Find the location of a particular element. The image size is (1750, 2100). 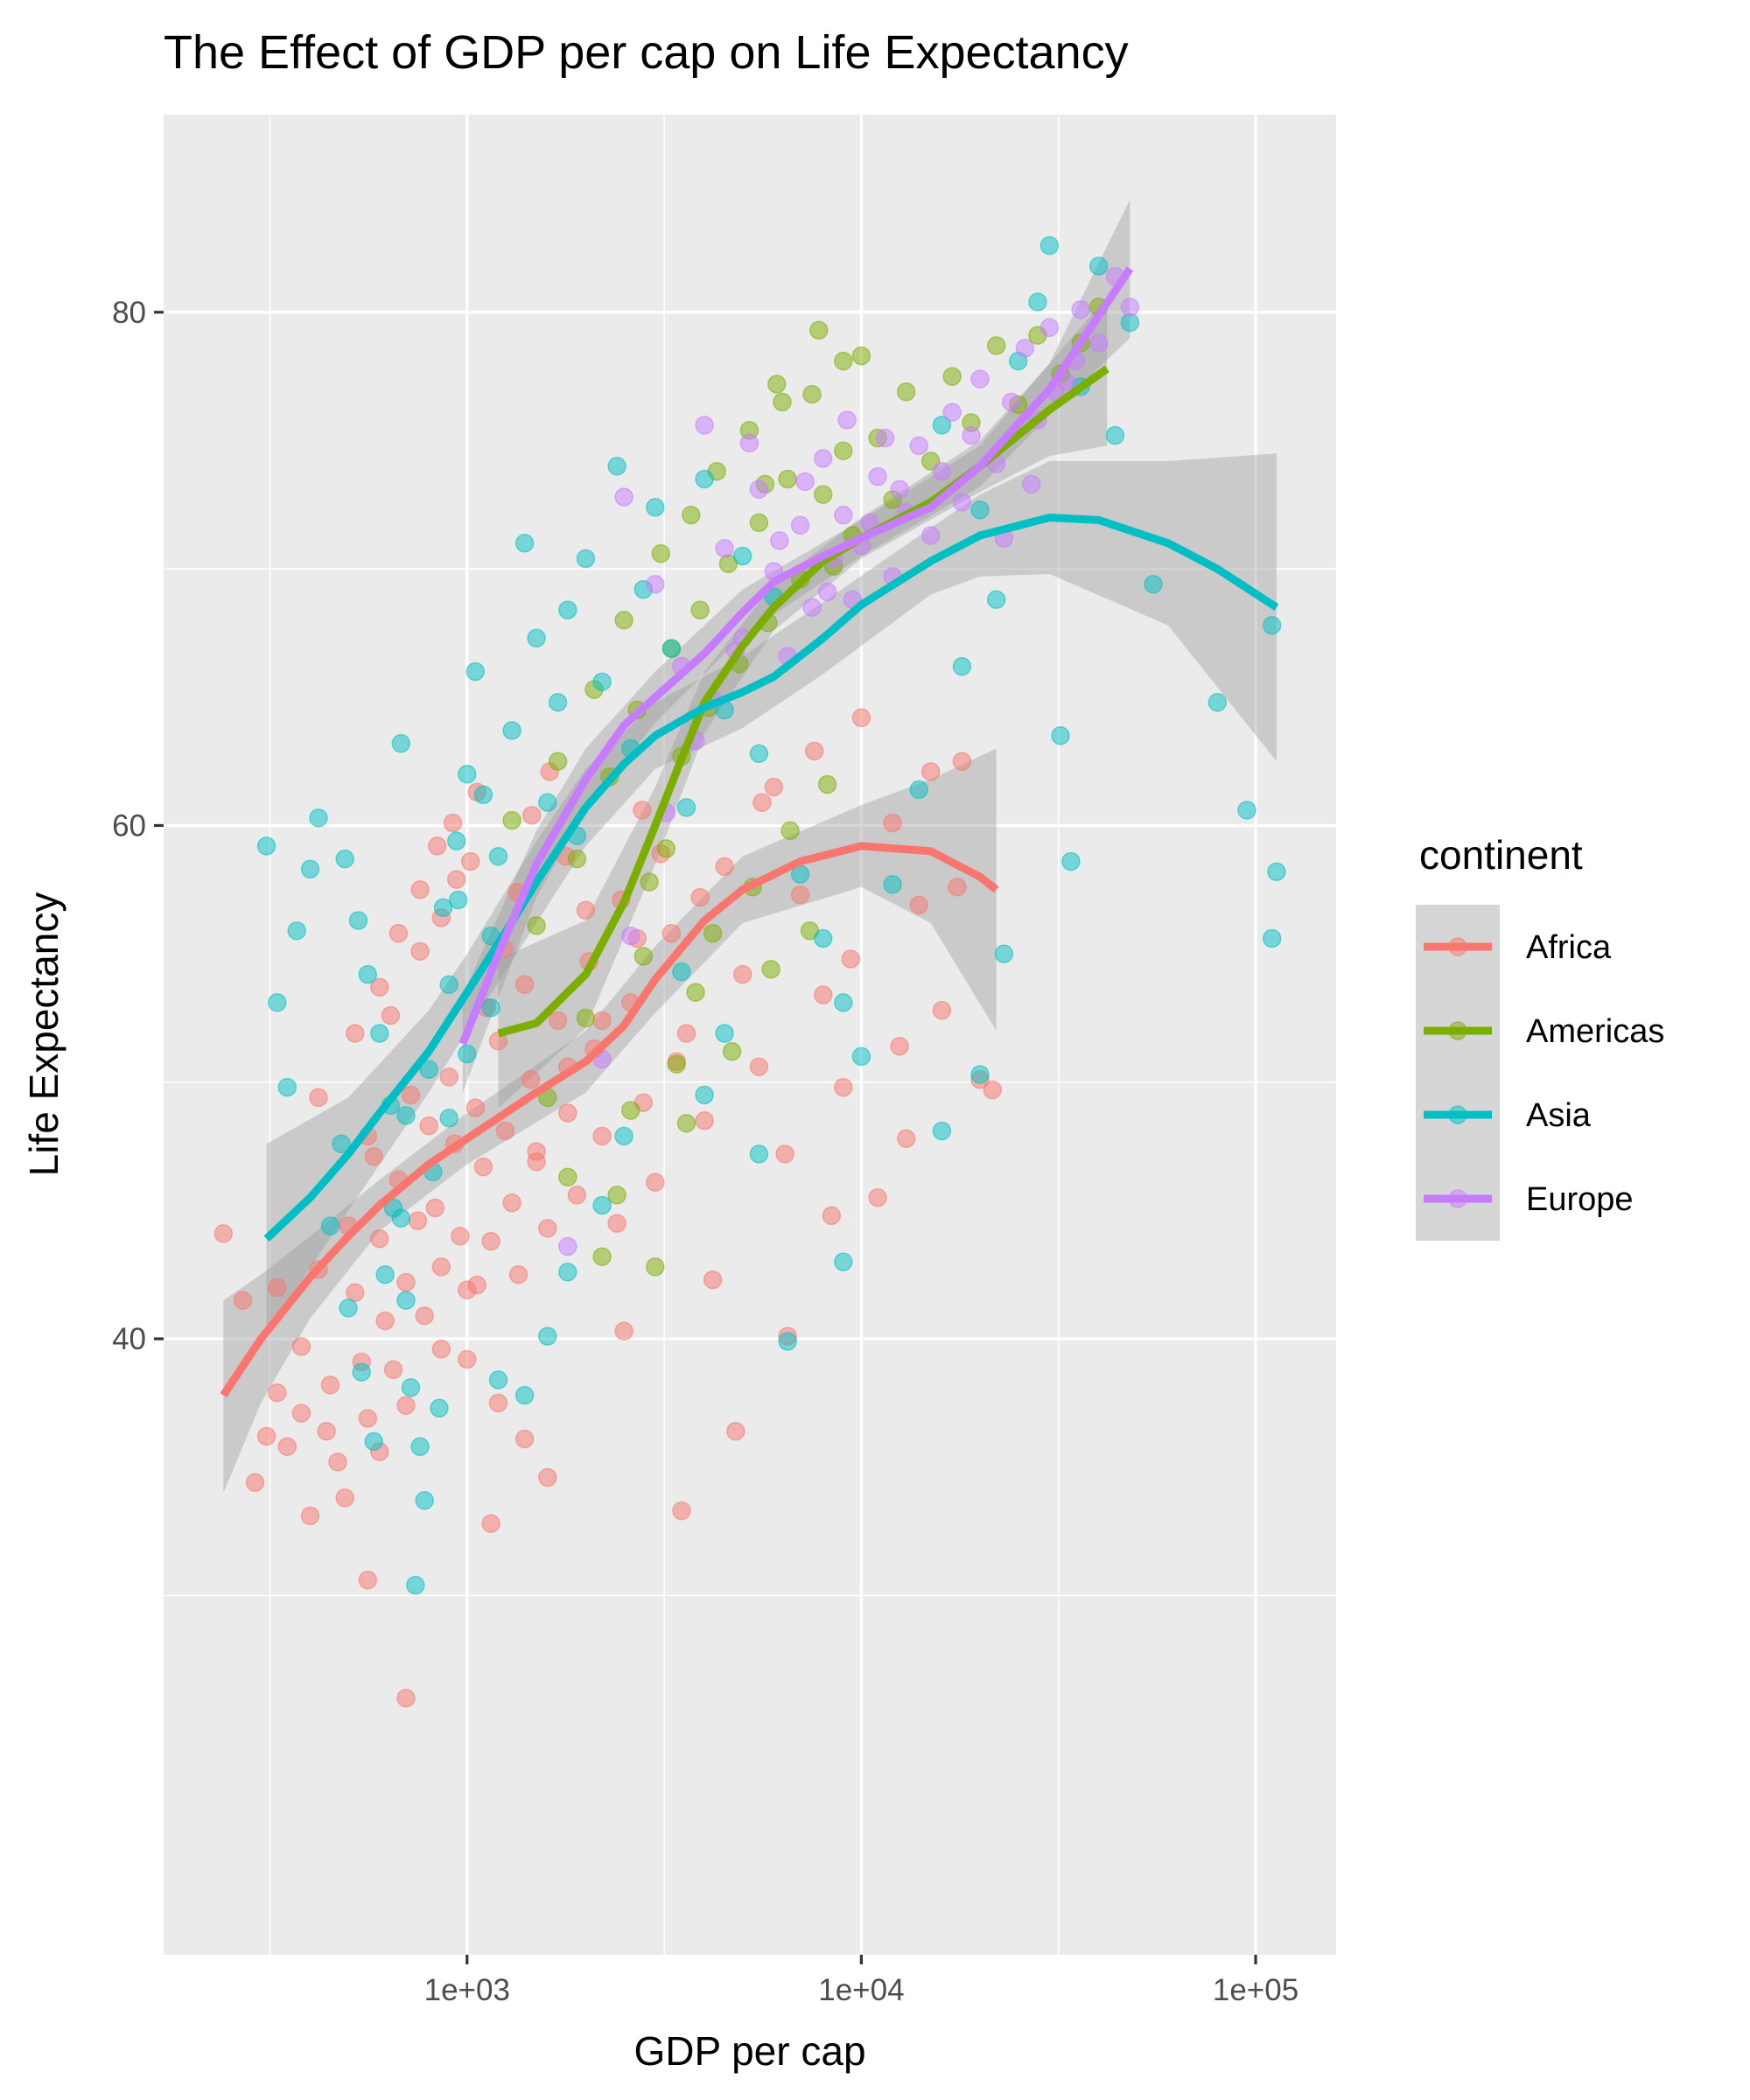

x-tick-label: 1e+05 is located at coordinates (1255, 1990).